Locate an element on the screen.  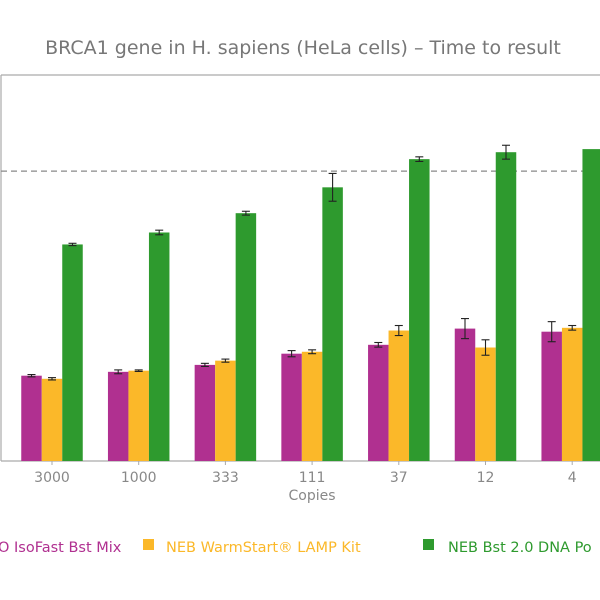
x-axis-label: Copies is located at coordinates (311, 496).